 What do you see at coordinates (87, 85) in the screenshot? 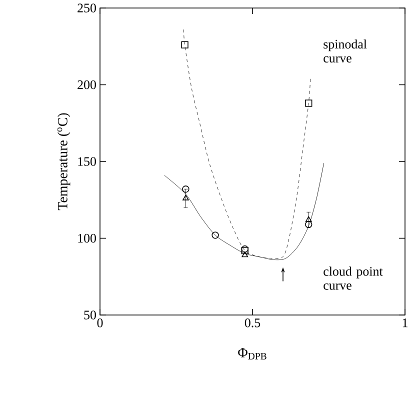
I see `y-tick-label: 200` at bounding box center [87, 85].